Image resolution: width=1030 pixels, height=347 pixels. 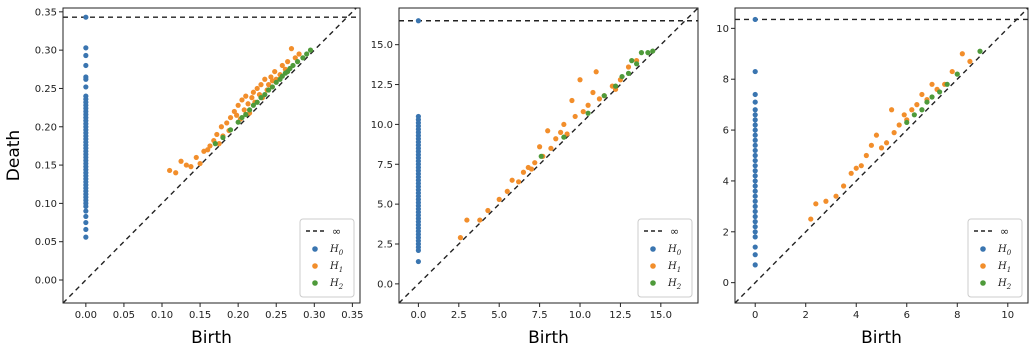 What do you see at coordinates (726, 80) in the screenshot?
I see `y-tick-label: 8` at bounding box center [726, 80].